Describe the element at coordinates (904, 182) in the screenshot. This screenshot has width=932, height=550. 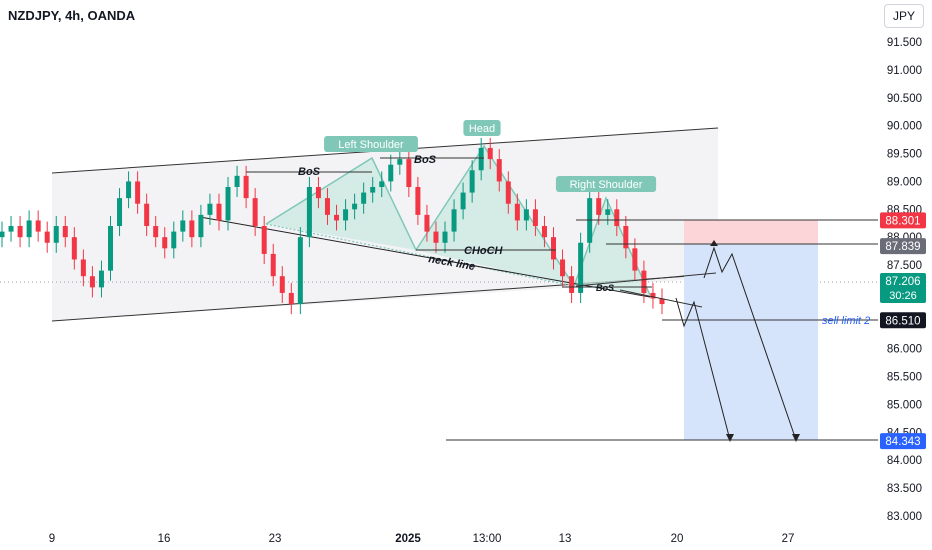
I see `y-tick-label: 89.000` at that location.